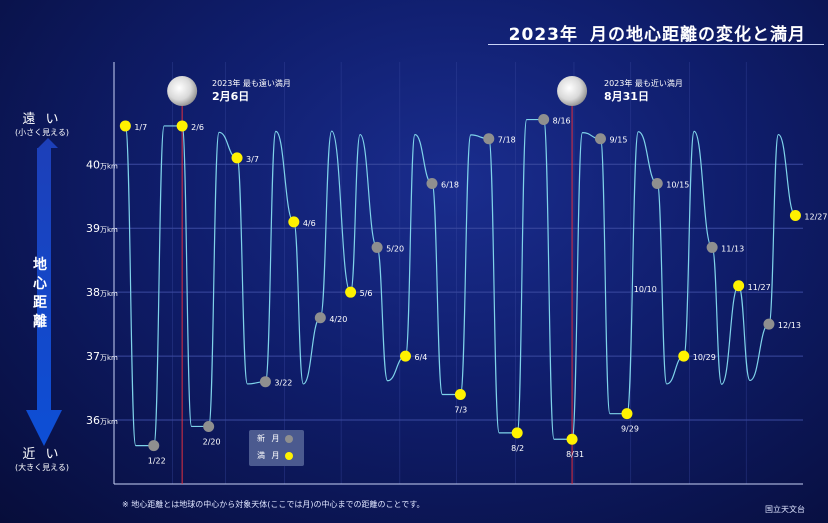 The height and width of the screenshot is (523, 828). What do you see at coordinates (140, 127) in the screenshot?
I see `point-label: 1/7` at bounding box center [140, 127].